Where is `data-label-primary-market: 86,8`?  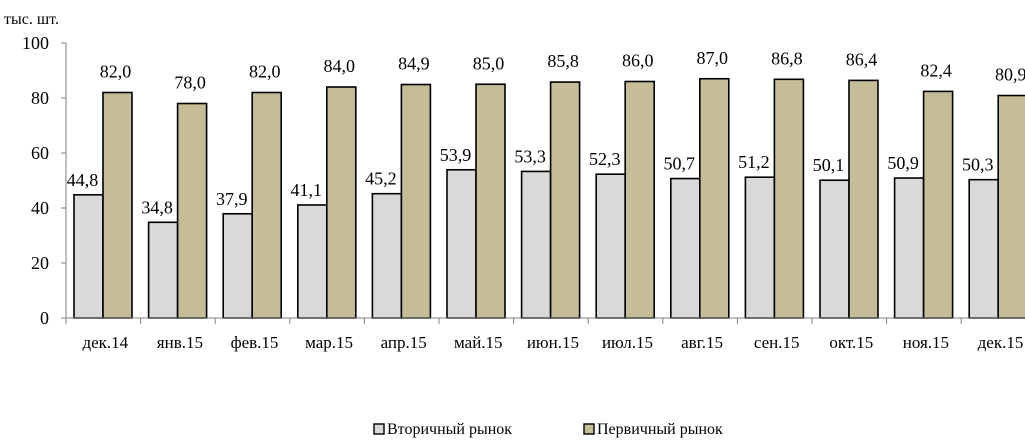 data-label-primary-market: 86,8 is located at coordinates (787, 58).